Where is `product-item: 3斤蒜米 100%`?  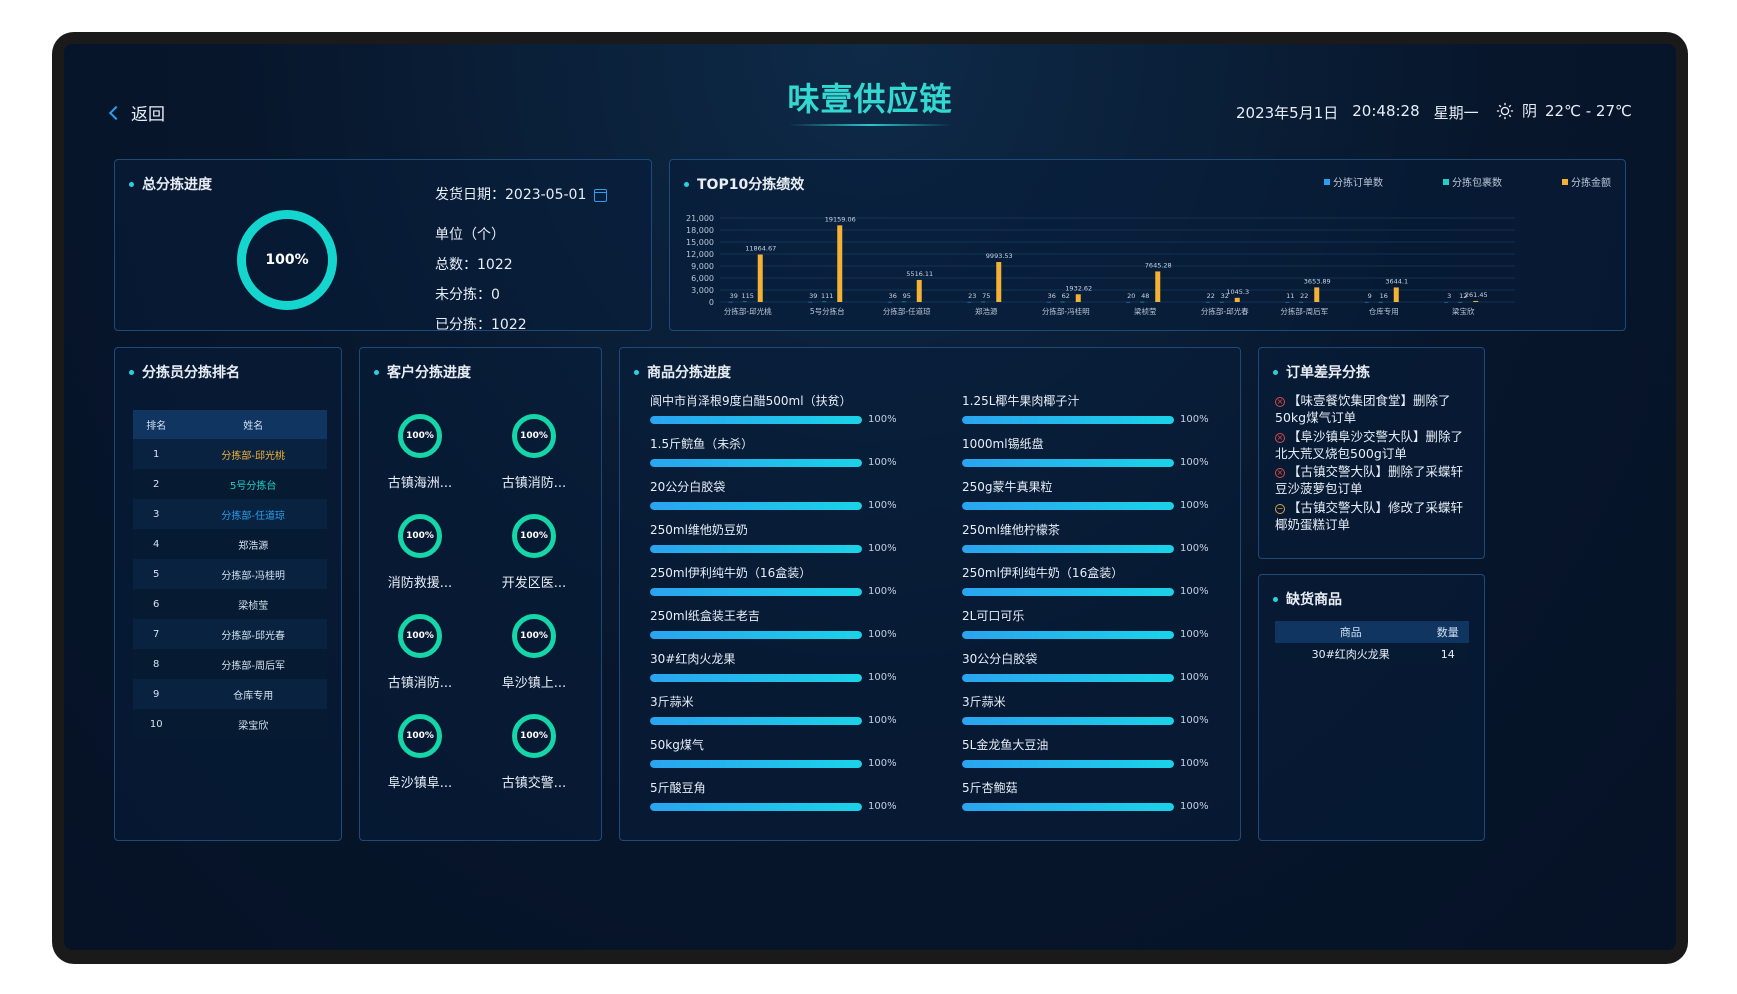 product-item: 3斤蒜米 100% is located at coordinates (800, 709).